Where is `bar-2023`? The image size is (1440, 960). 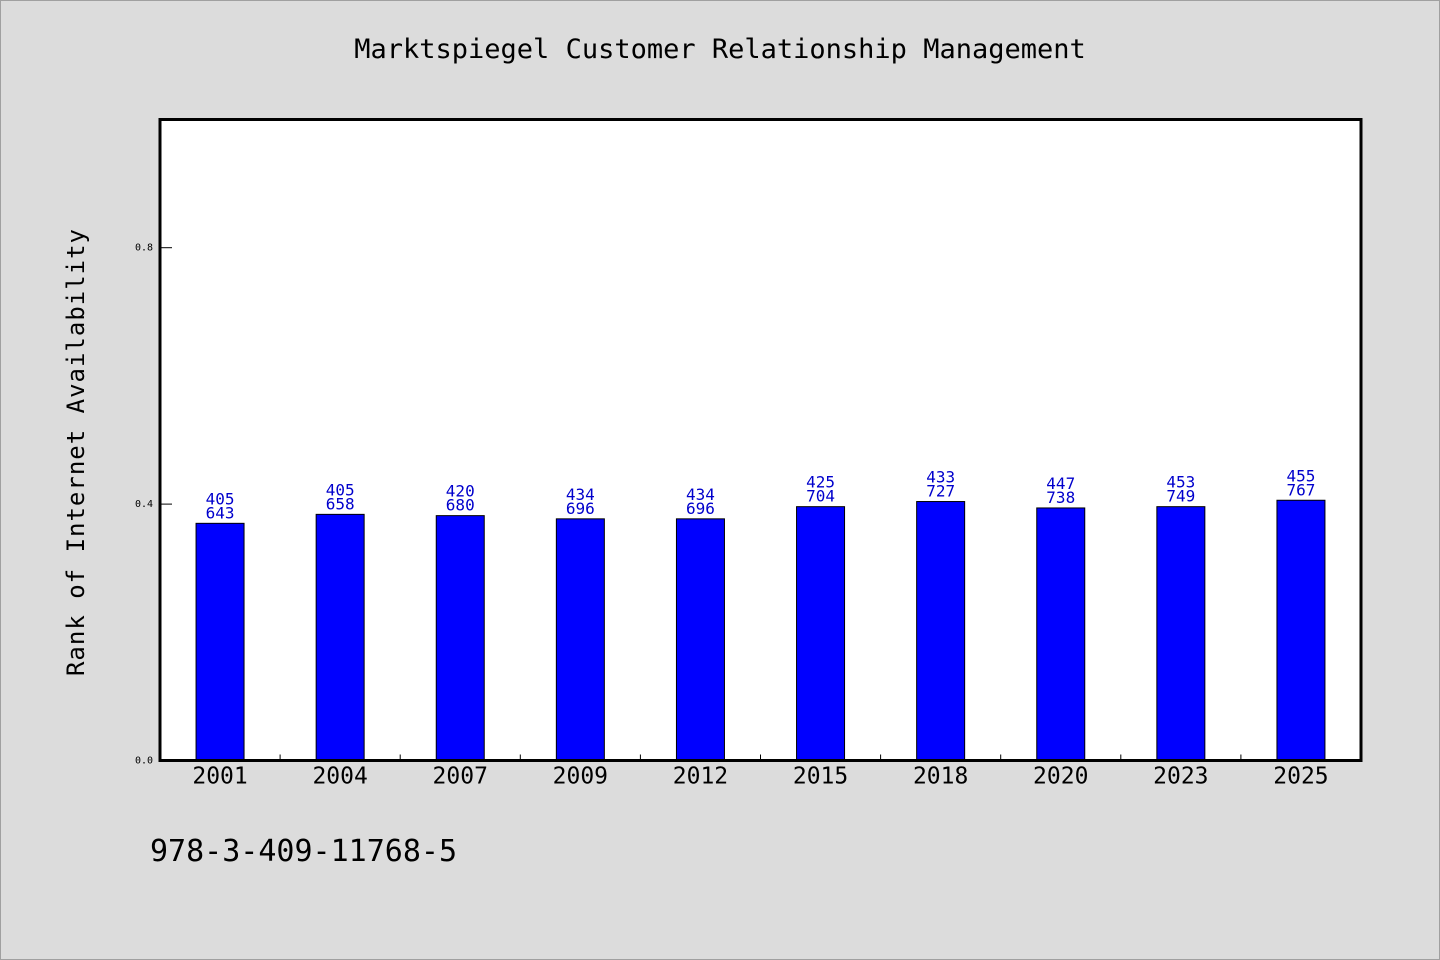
bar-2023 is located at coordinates (1181, 633).